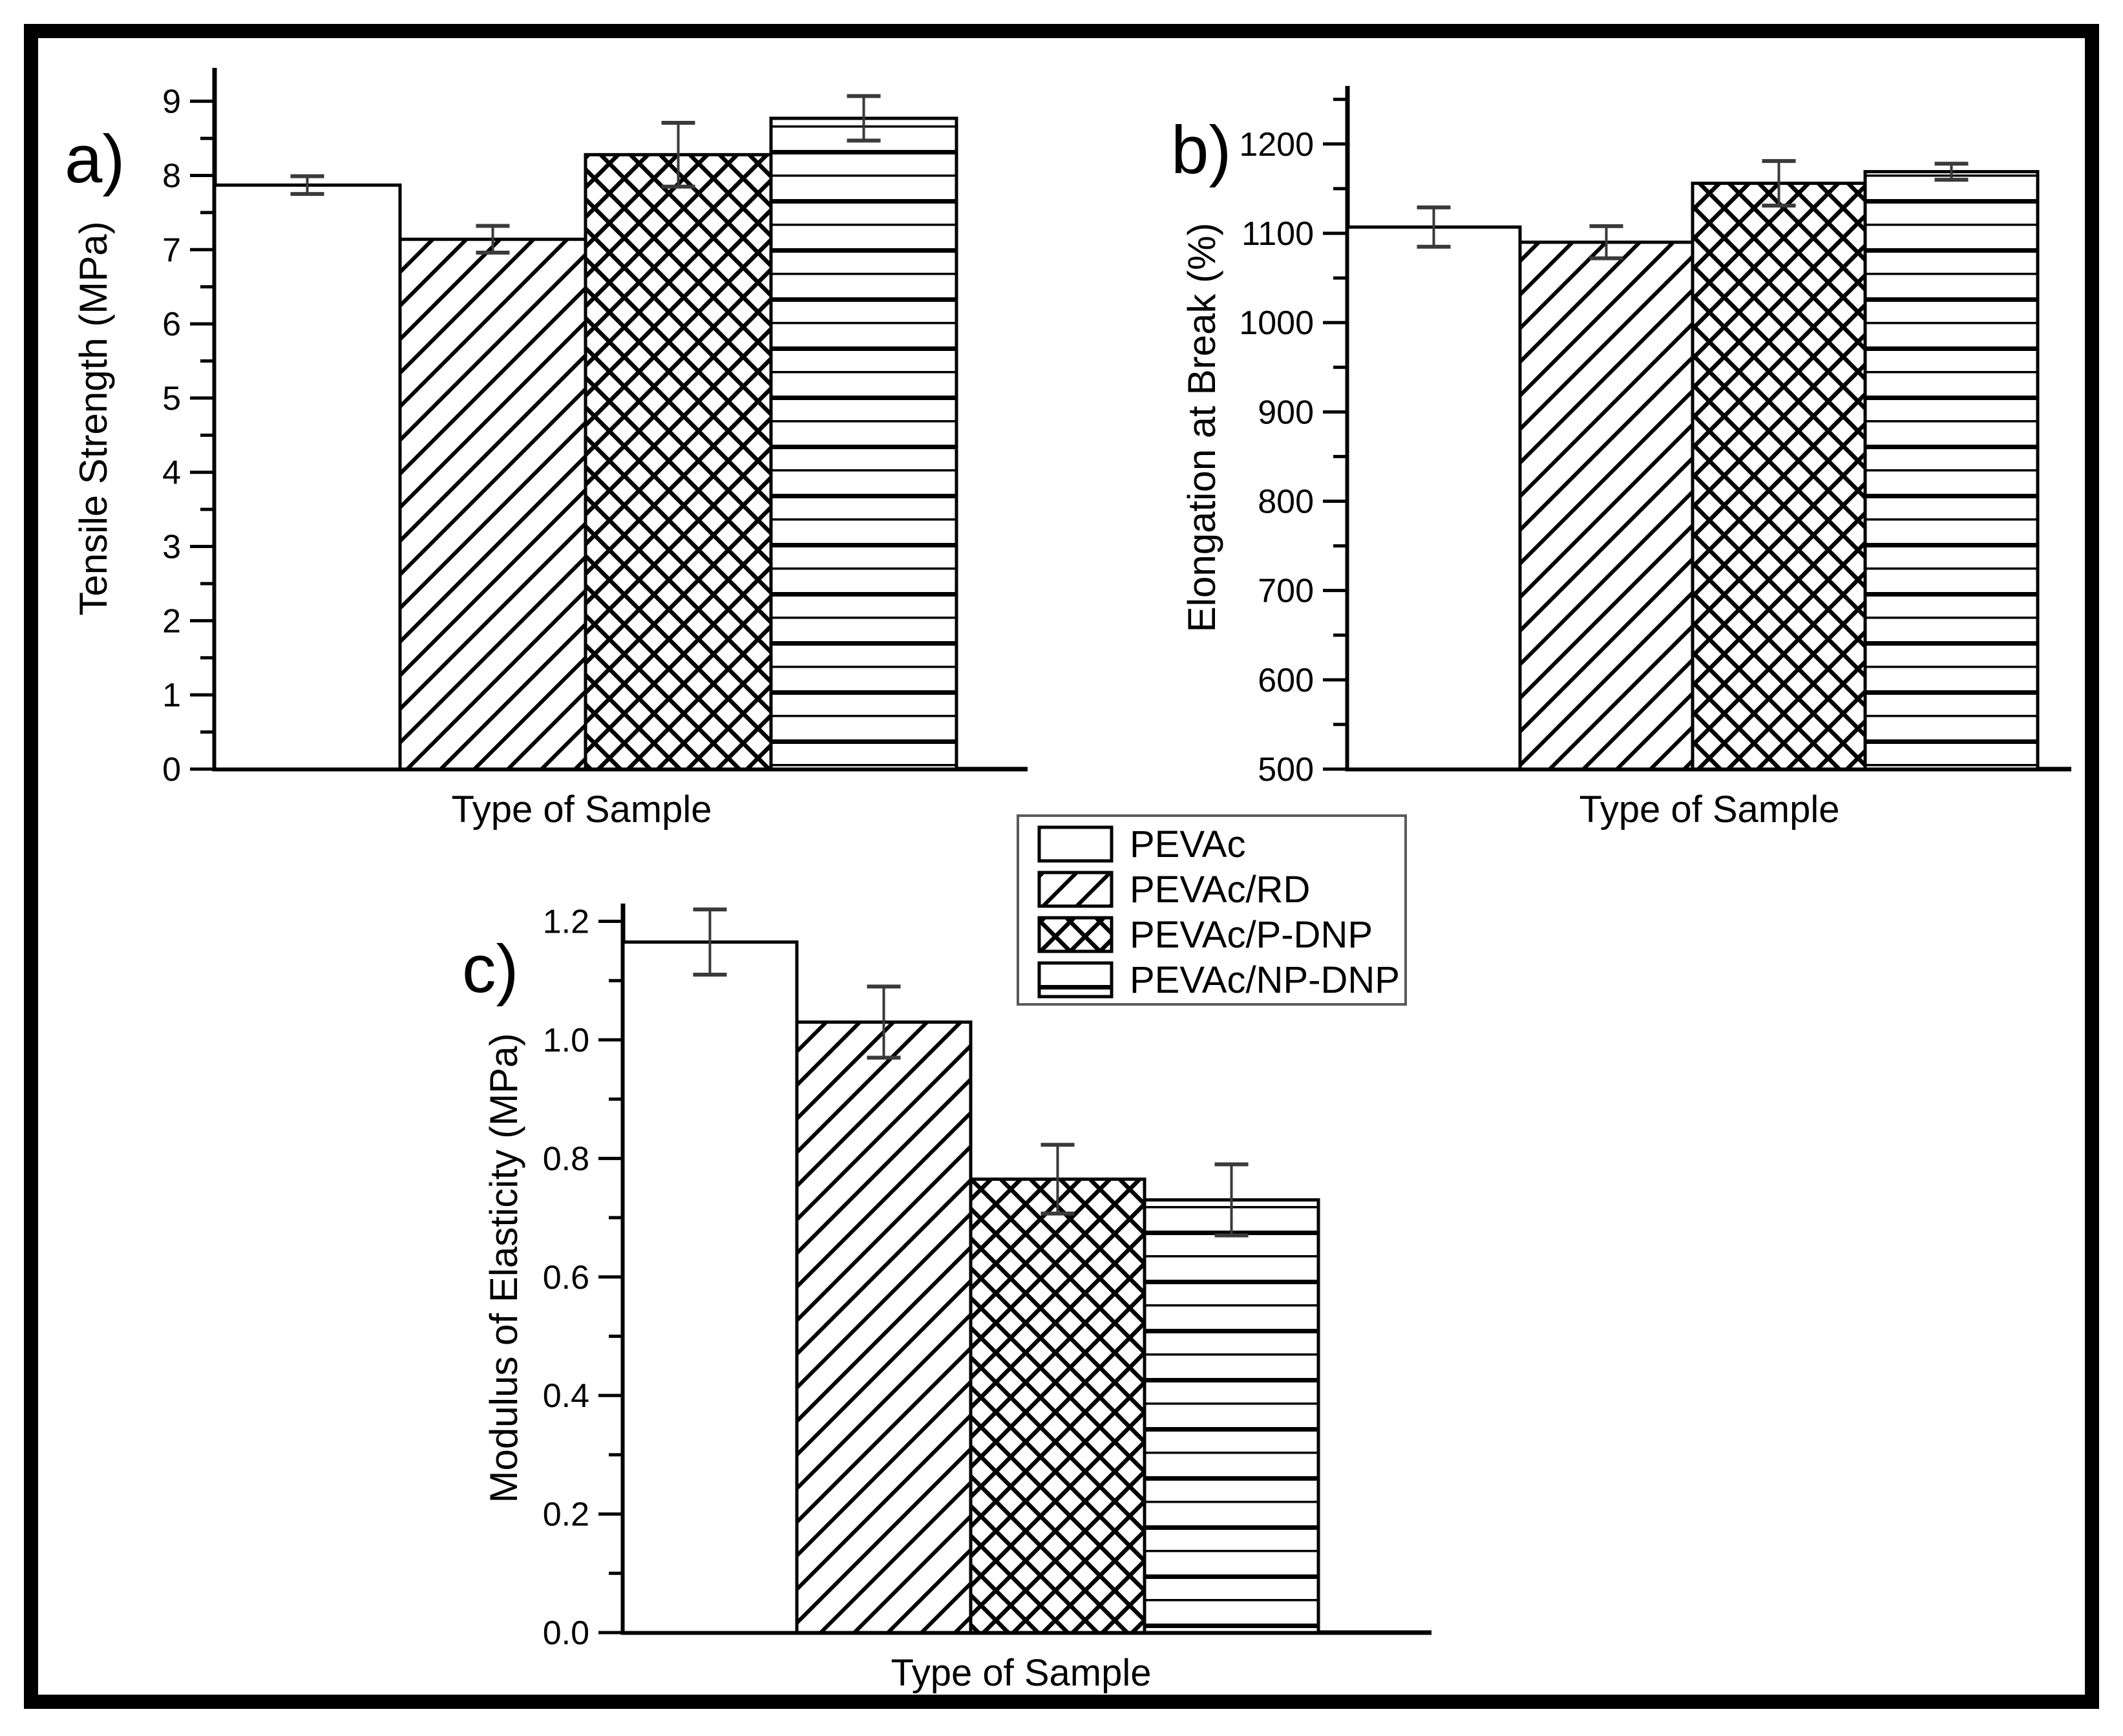 The image size is (2123, 1736). I want to click on y-tick-label: 700, so click(1286, 591).